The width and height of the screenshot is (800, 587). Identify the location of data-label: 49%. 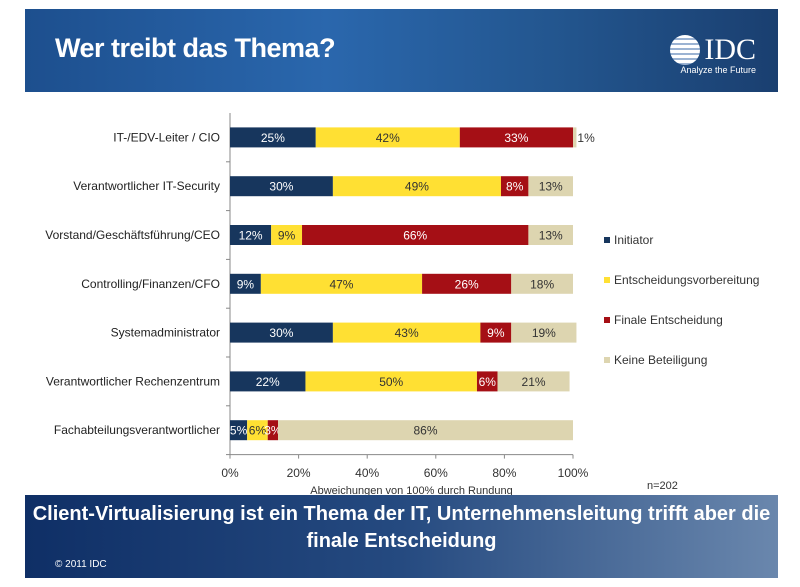
(417, 187).